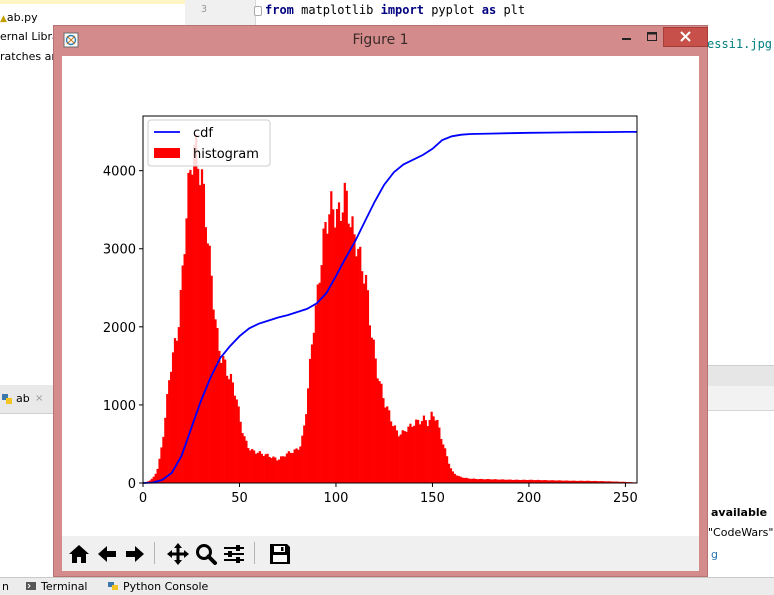 The width and height of the screenshot is (774, 595). I want to click on project-item-ab-py: ▲ab.py, so click(19, 17).